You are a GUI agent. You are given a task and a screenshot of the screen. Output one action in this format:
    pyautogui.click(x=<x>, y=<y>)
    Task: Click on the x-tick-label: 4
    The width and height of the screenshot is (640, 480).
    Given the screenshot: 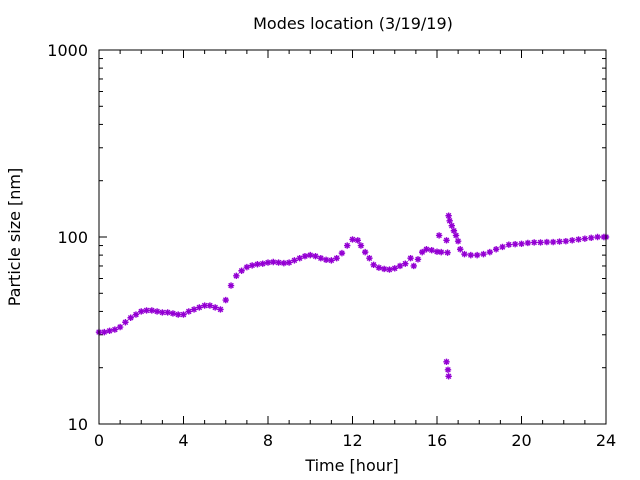 What is the action you would take?
    pyautogui.click(x=183, y=440)
    